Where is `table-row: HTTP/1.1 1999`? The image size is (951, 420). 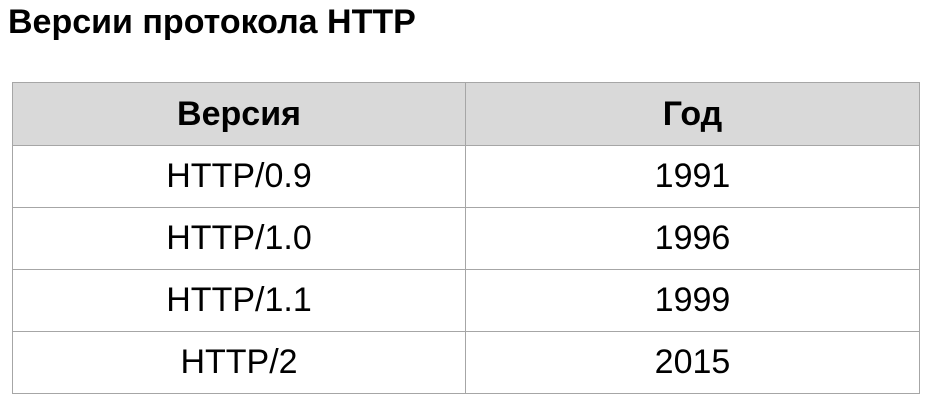
table-row: HTTP/1.1 1999 is located at coordinates (466, 300).